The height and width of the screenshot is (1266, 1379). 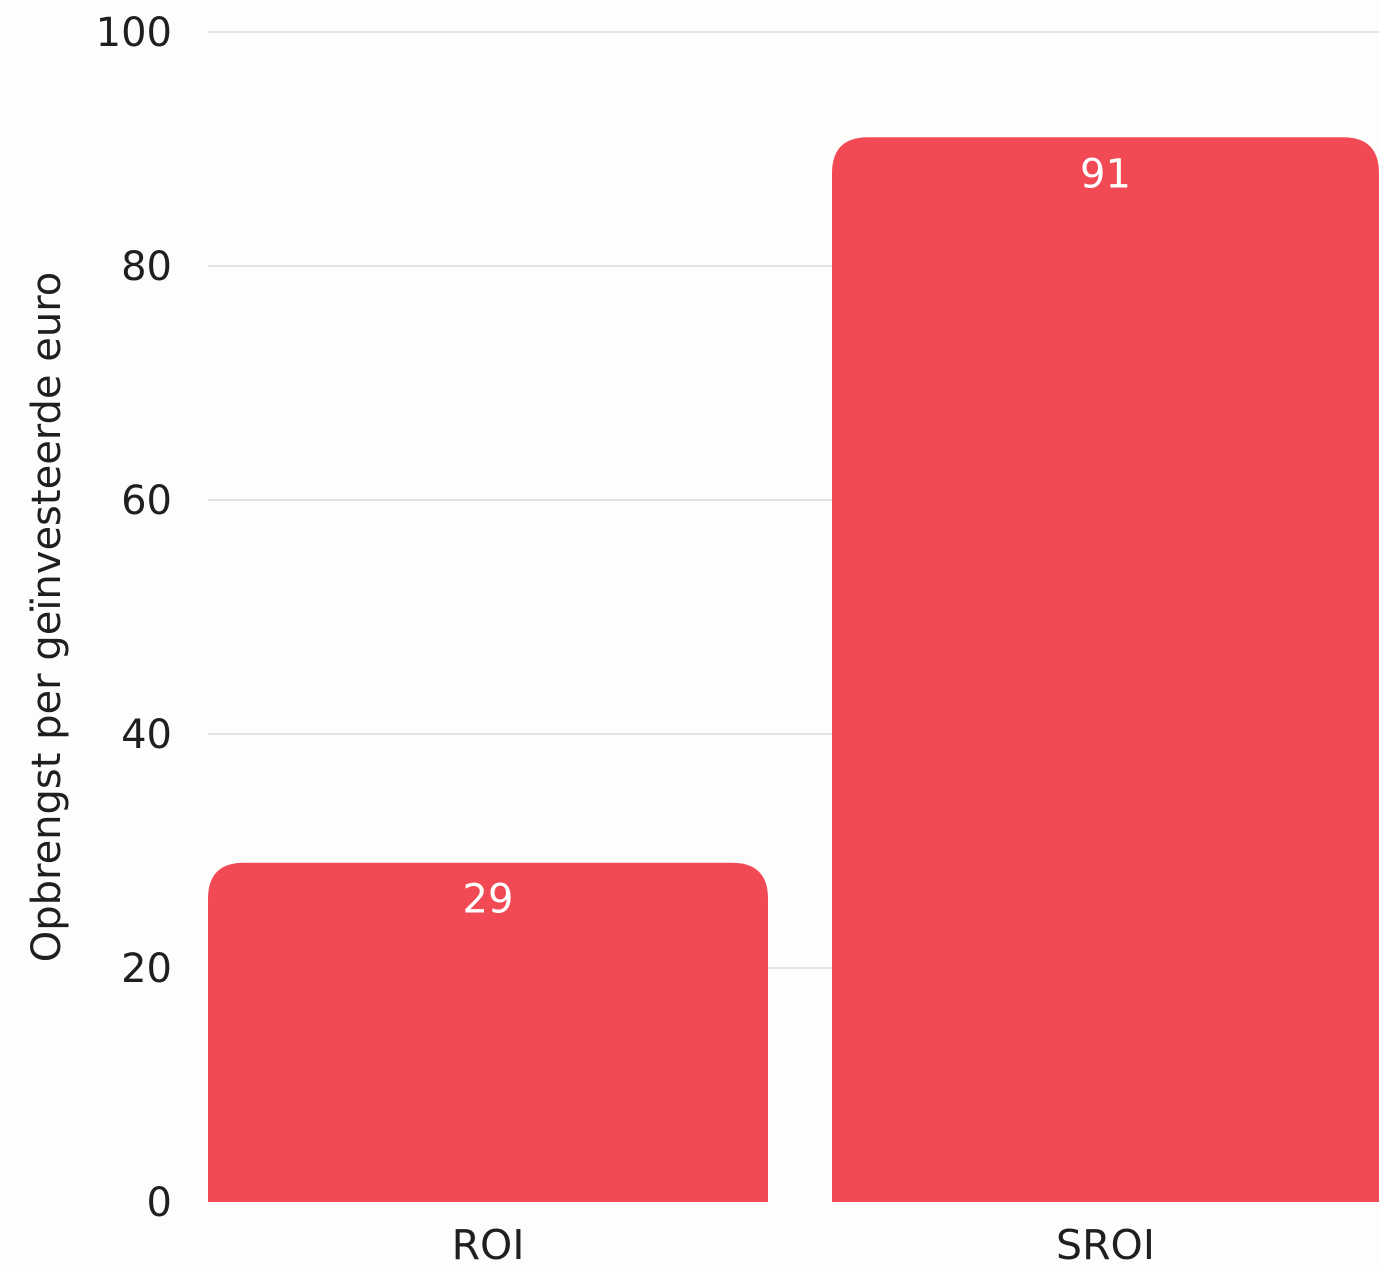 I want to click on y-tick-label-80: 80, so click(x=146, y=267).